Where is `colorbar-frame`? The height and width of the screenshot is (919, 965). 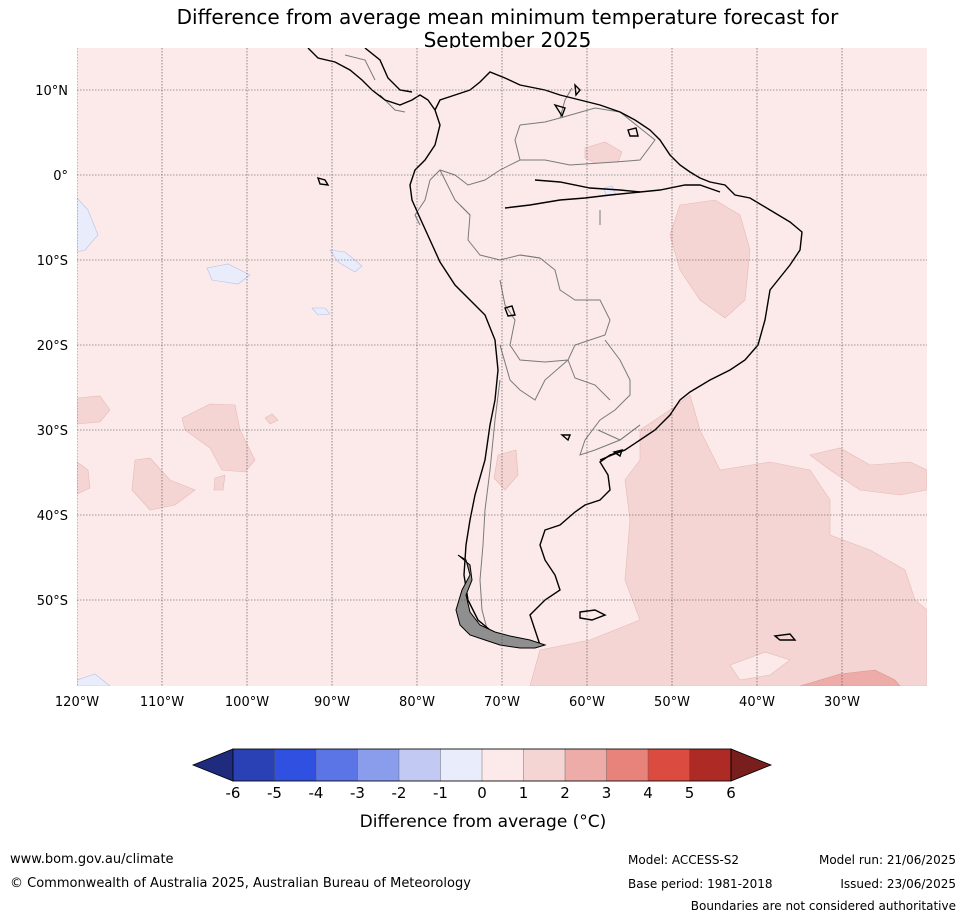
colorbar-frame is located at coordinates (482, 765).